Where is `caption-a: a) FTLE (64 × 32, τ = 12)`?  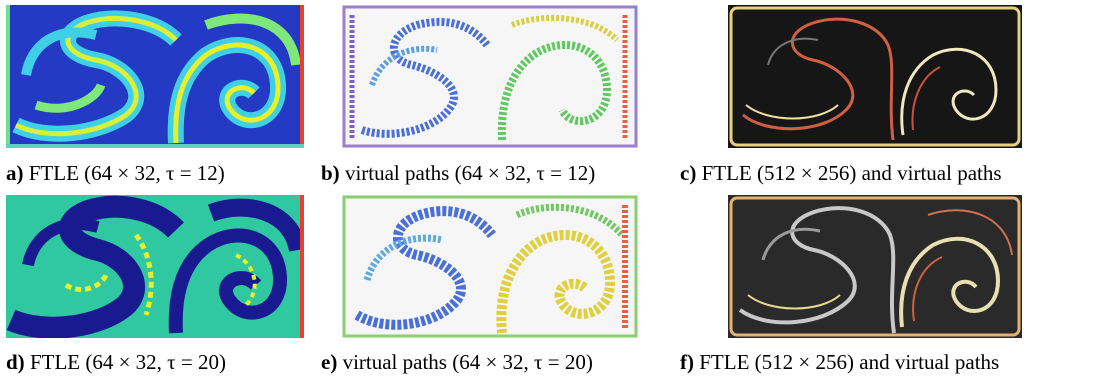 caption-a: a) FTLE (64 × 32, τ = 12) is located at coordinates (115, 173).